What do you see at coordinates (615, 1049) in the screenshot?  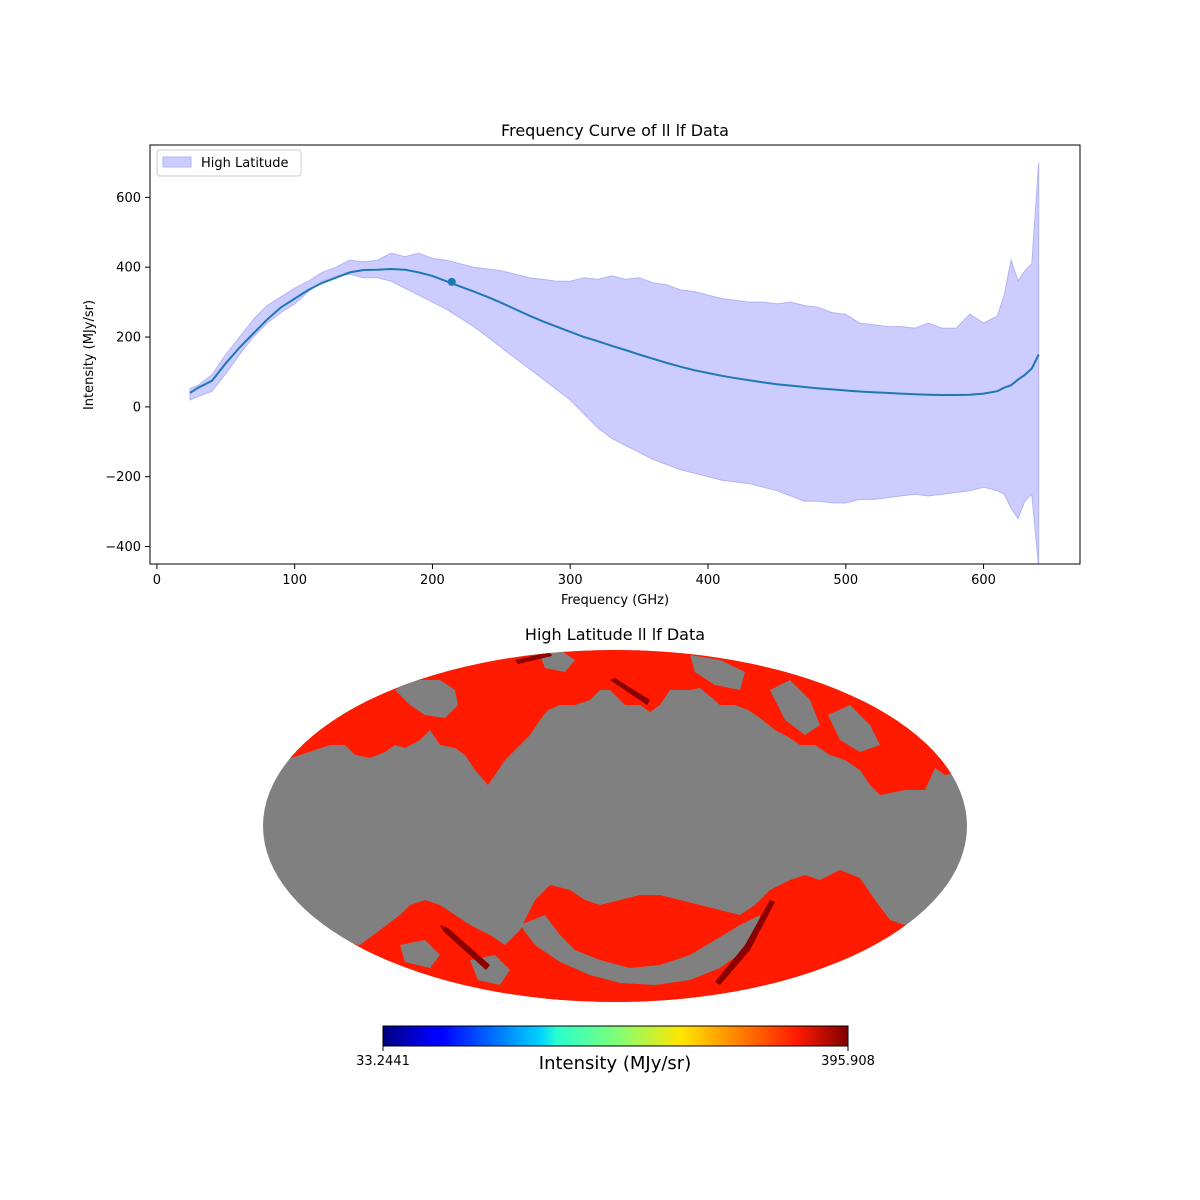 I see `colorbar: 33.2441 395.908 Intensity (MJy/sr)` at bounding box center [615, 1049].